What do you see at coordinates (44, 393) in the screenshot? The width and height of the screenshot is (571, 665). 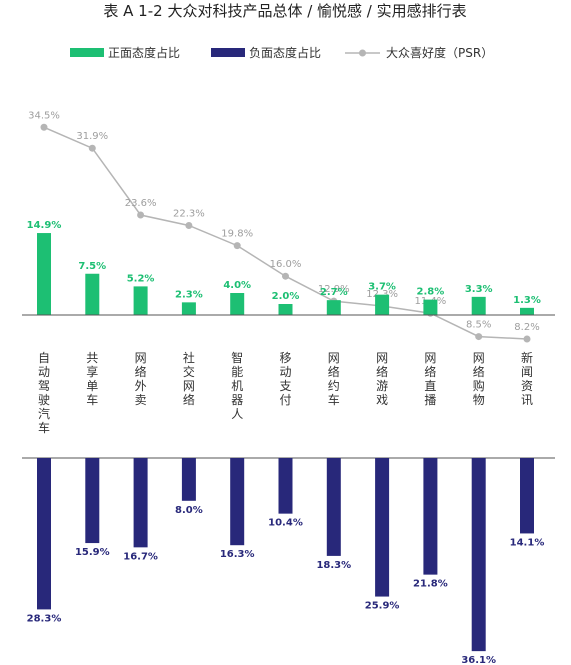 I see `category-label: 自动驾驶汽车` at bounding box center [44, 393].